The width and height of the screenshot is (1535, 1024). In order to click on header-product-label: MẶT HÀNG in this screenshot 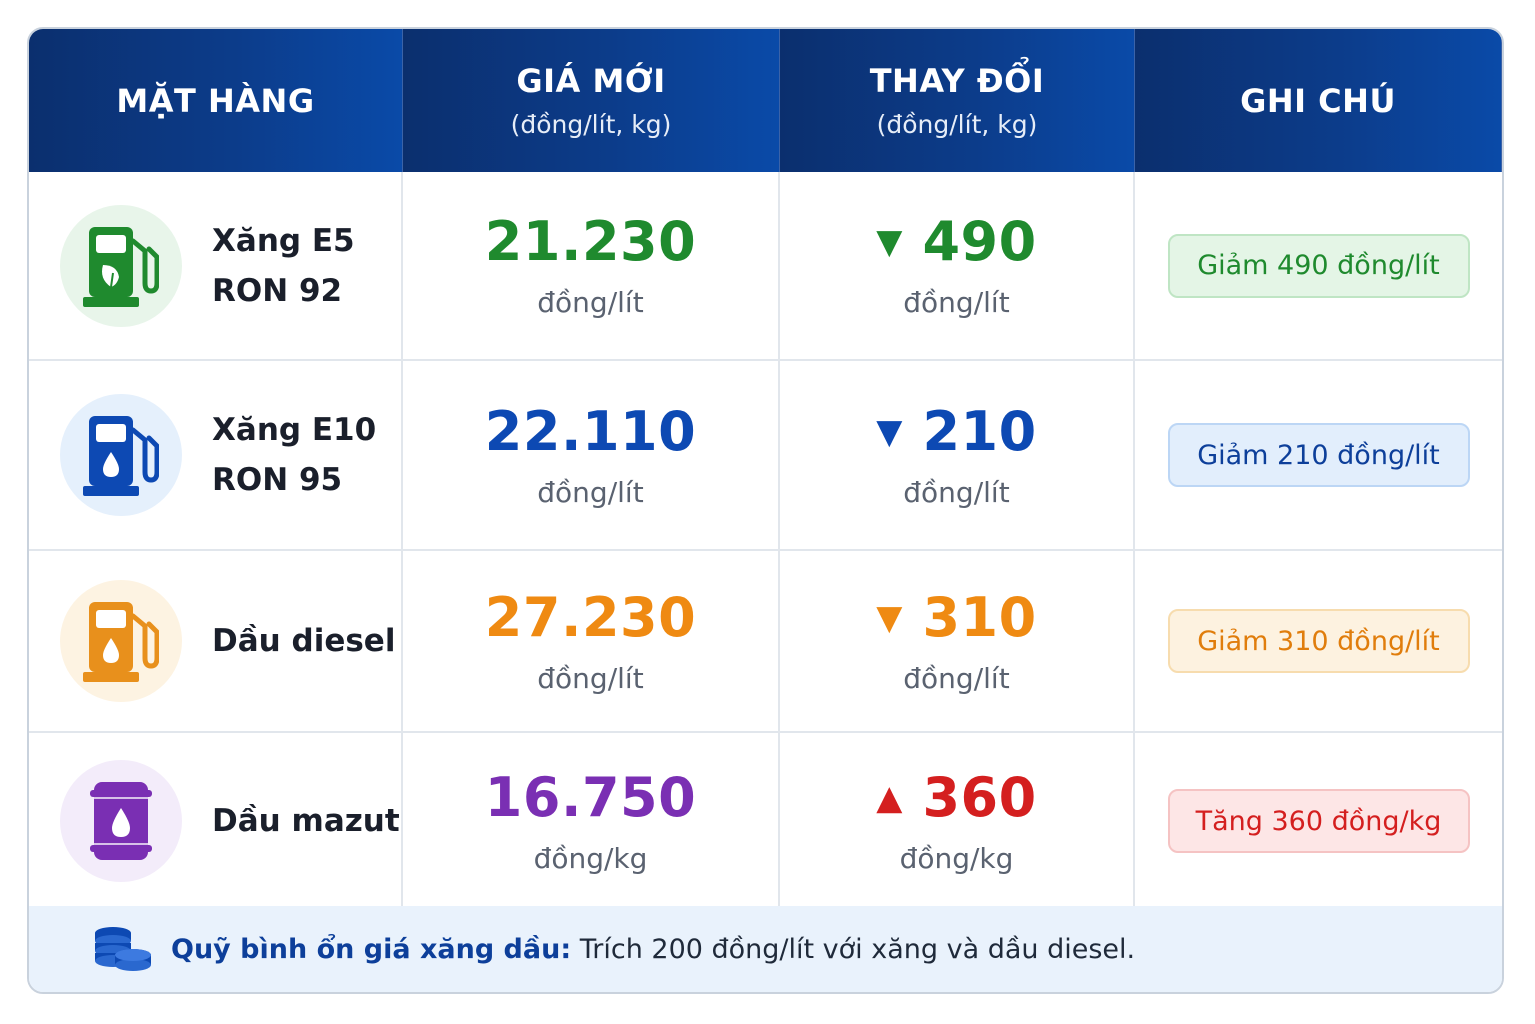, I will do `click(215, 100)`.